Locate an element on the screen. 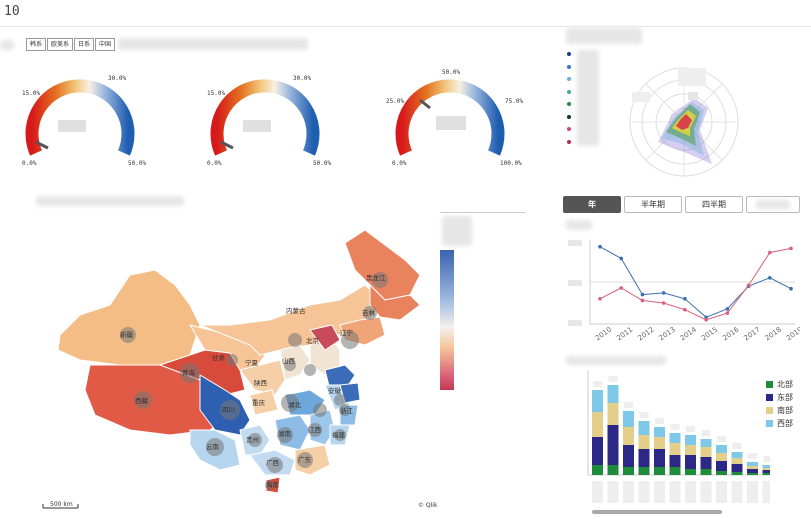 Image resolution: width=811 pixels, height=519 pixels. province-label: 贵州 is located at coordinates (252, 439).